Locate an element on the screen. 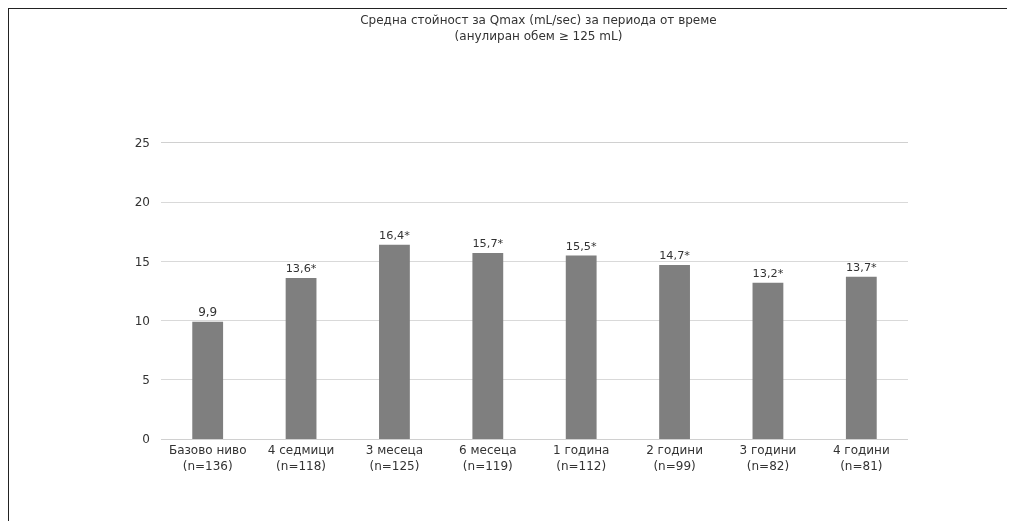  data-label: 13,6* is located at coordinates (301, 269).